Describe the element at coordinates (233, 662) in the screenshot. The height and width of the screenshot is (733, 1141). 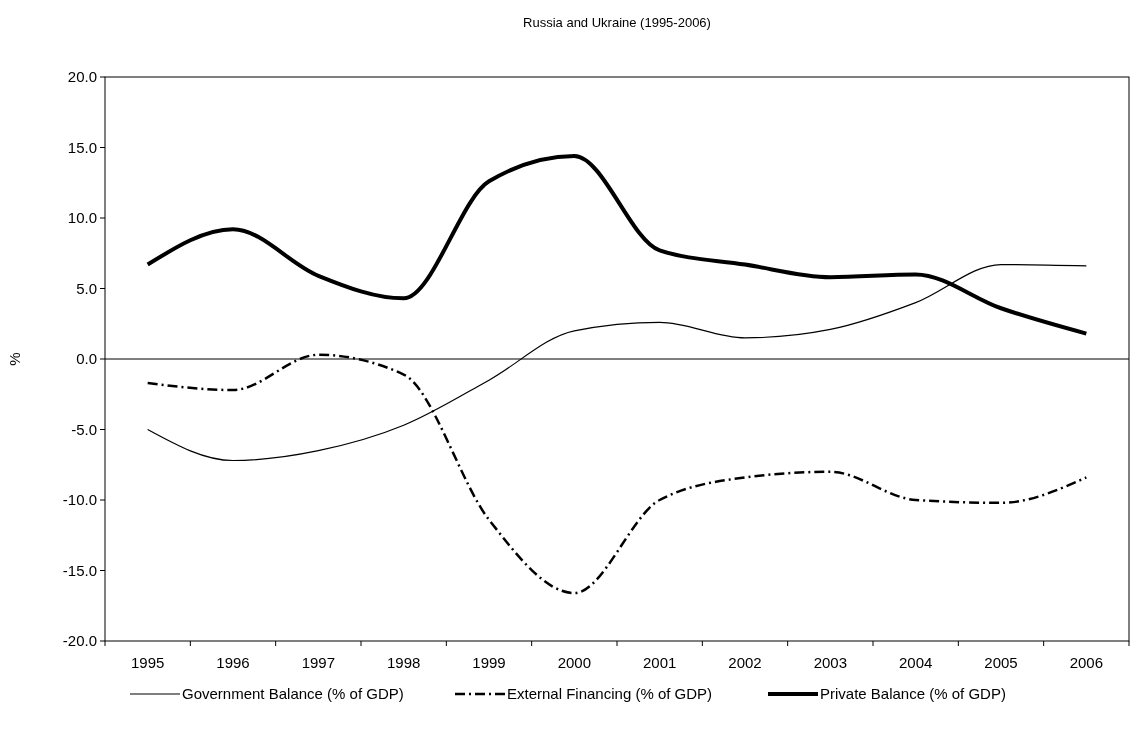
I see `x-tick-label: 1996` at that location.